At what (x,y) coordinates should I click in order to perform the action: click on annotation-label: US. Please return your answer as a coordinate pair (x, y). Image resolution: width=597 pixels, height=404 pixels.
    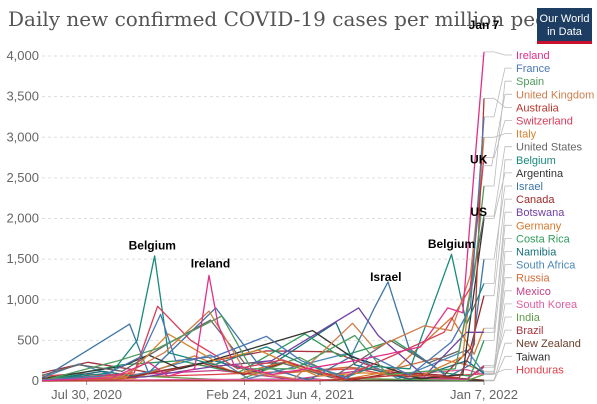
    Looking at the image, I should click on (478, 212).